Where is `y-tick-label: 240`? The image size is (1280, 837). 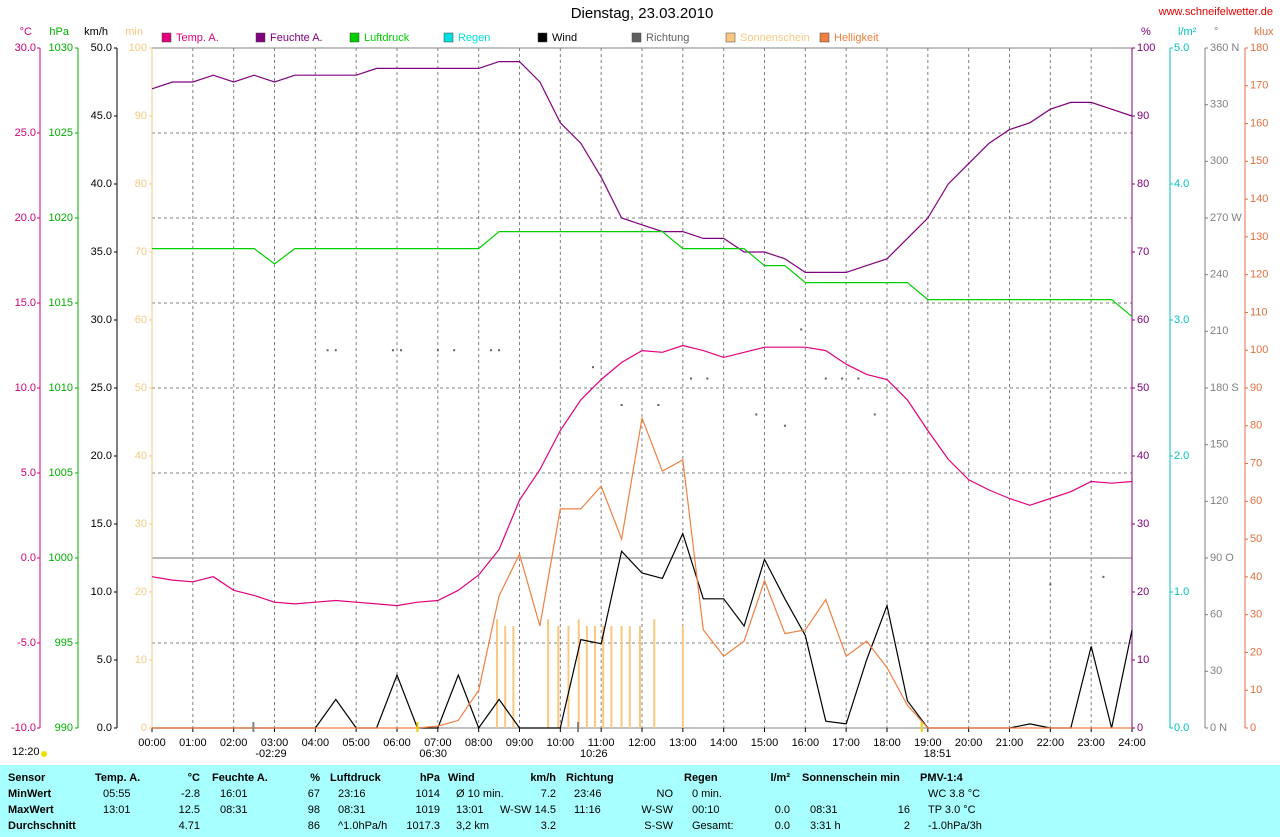 y-tick-label: 240 is located at coordinates (1219, 275).